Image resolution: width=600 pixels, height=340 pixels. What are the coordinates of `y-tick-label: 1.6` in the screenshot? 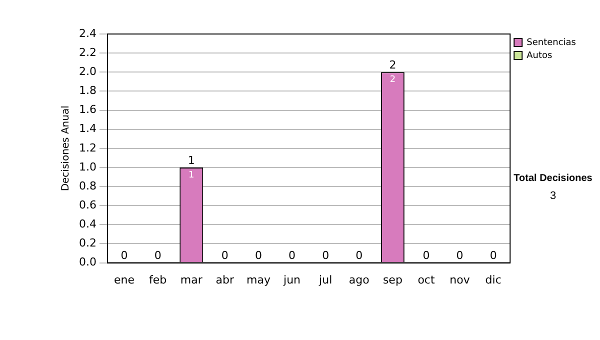 It's located at (87, 109).